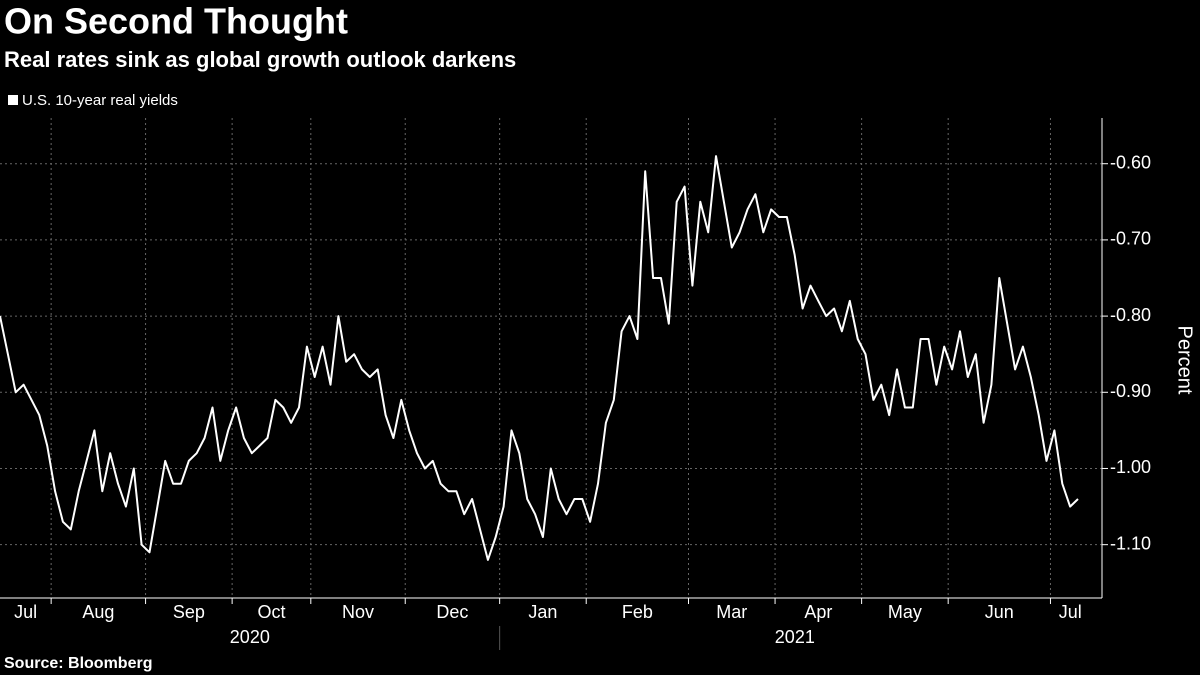 Image resolution: width=1200 pixels, height=675 pixels. Describe the element at coordinates (98, 612) in the screenshot. I see `x-tick-label: Aug` at that location.